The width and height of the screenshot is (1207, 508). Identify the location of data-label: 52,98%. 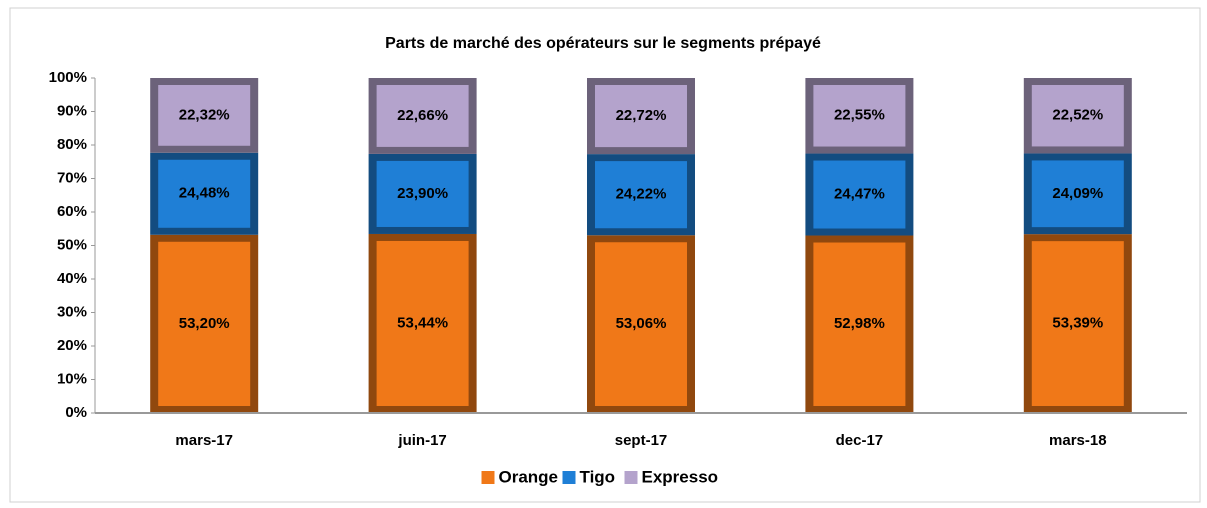
(859, 323).